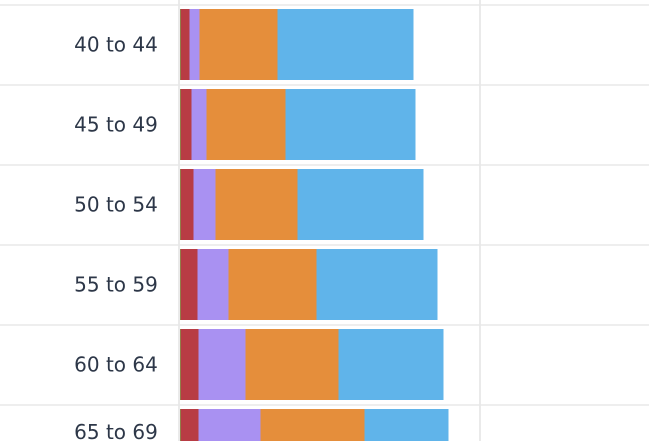 The height and width of the screenshot is (441, 649). I want to click on category-label: 40 to 44, so click(116, 45).